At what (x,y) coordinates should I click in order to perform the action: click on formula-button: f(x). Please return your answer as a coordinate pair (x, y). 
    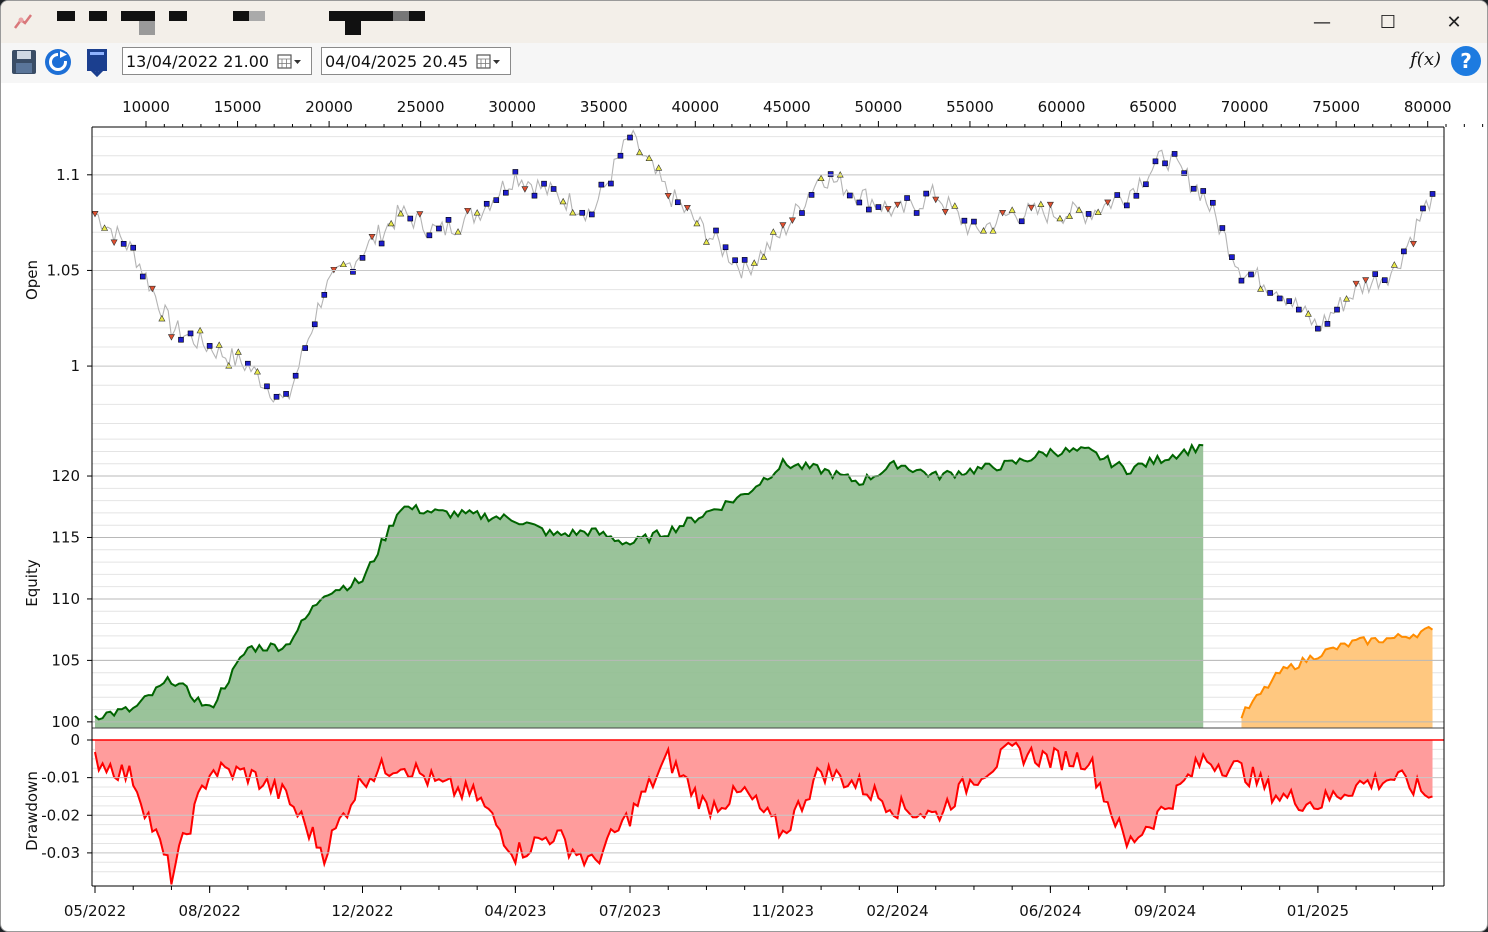
    Looking at the image, I should click on (1425, 59).